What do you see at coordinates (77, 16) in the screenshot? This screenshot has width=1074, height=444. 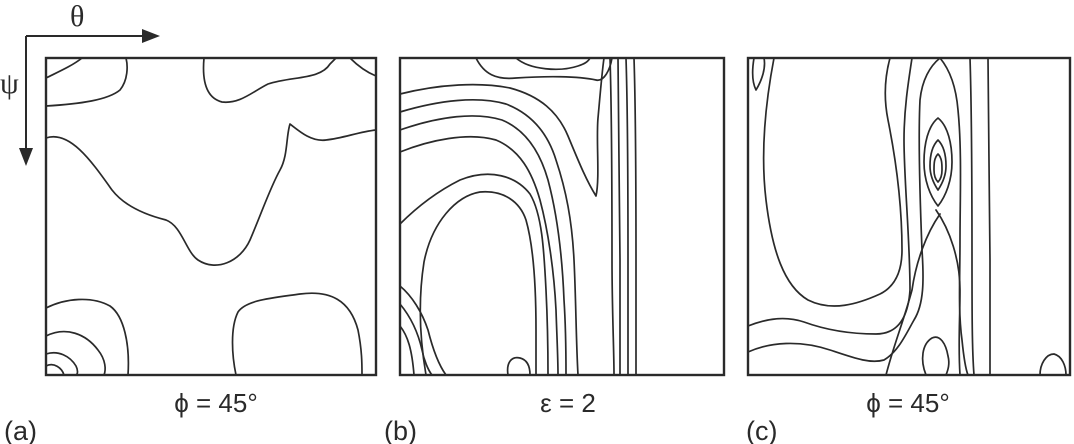 I see `theta-axis-label: θ` at bounding box center [77, 16].